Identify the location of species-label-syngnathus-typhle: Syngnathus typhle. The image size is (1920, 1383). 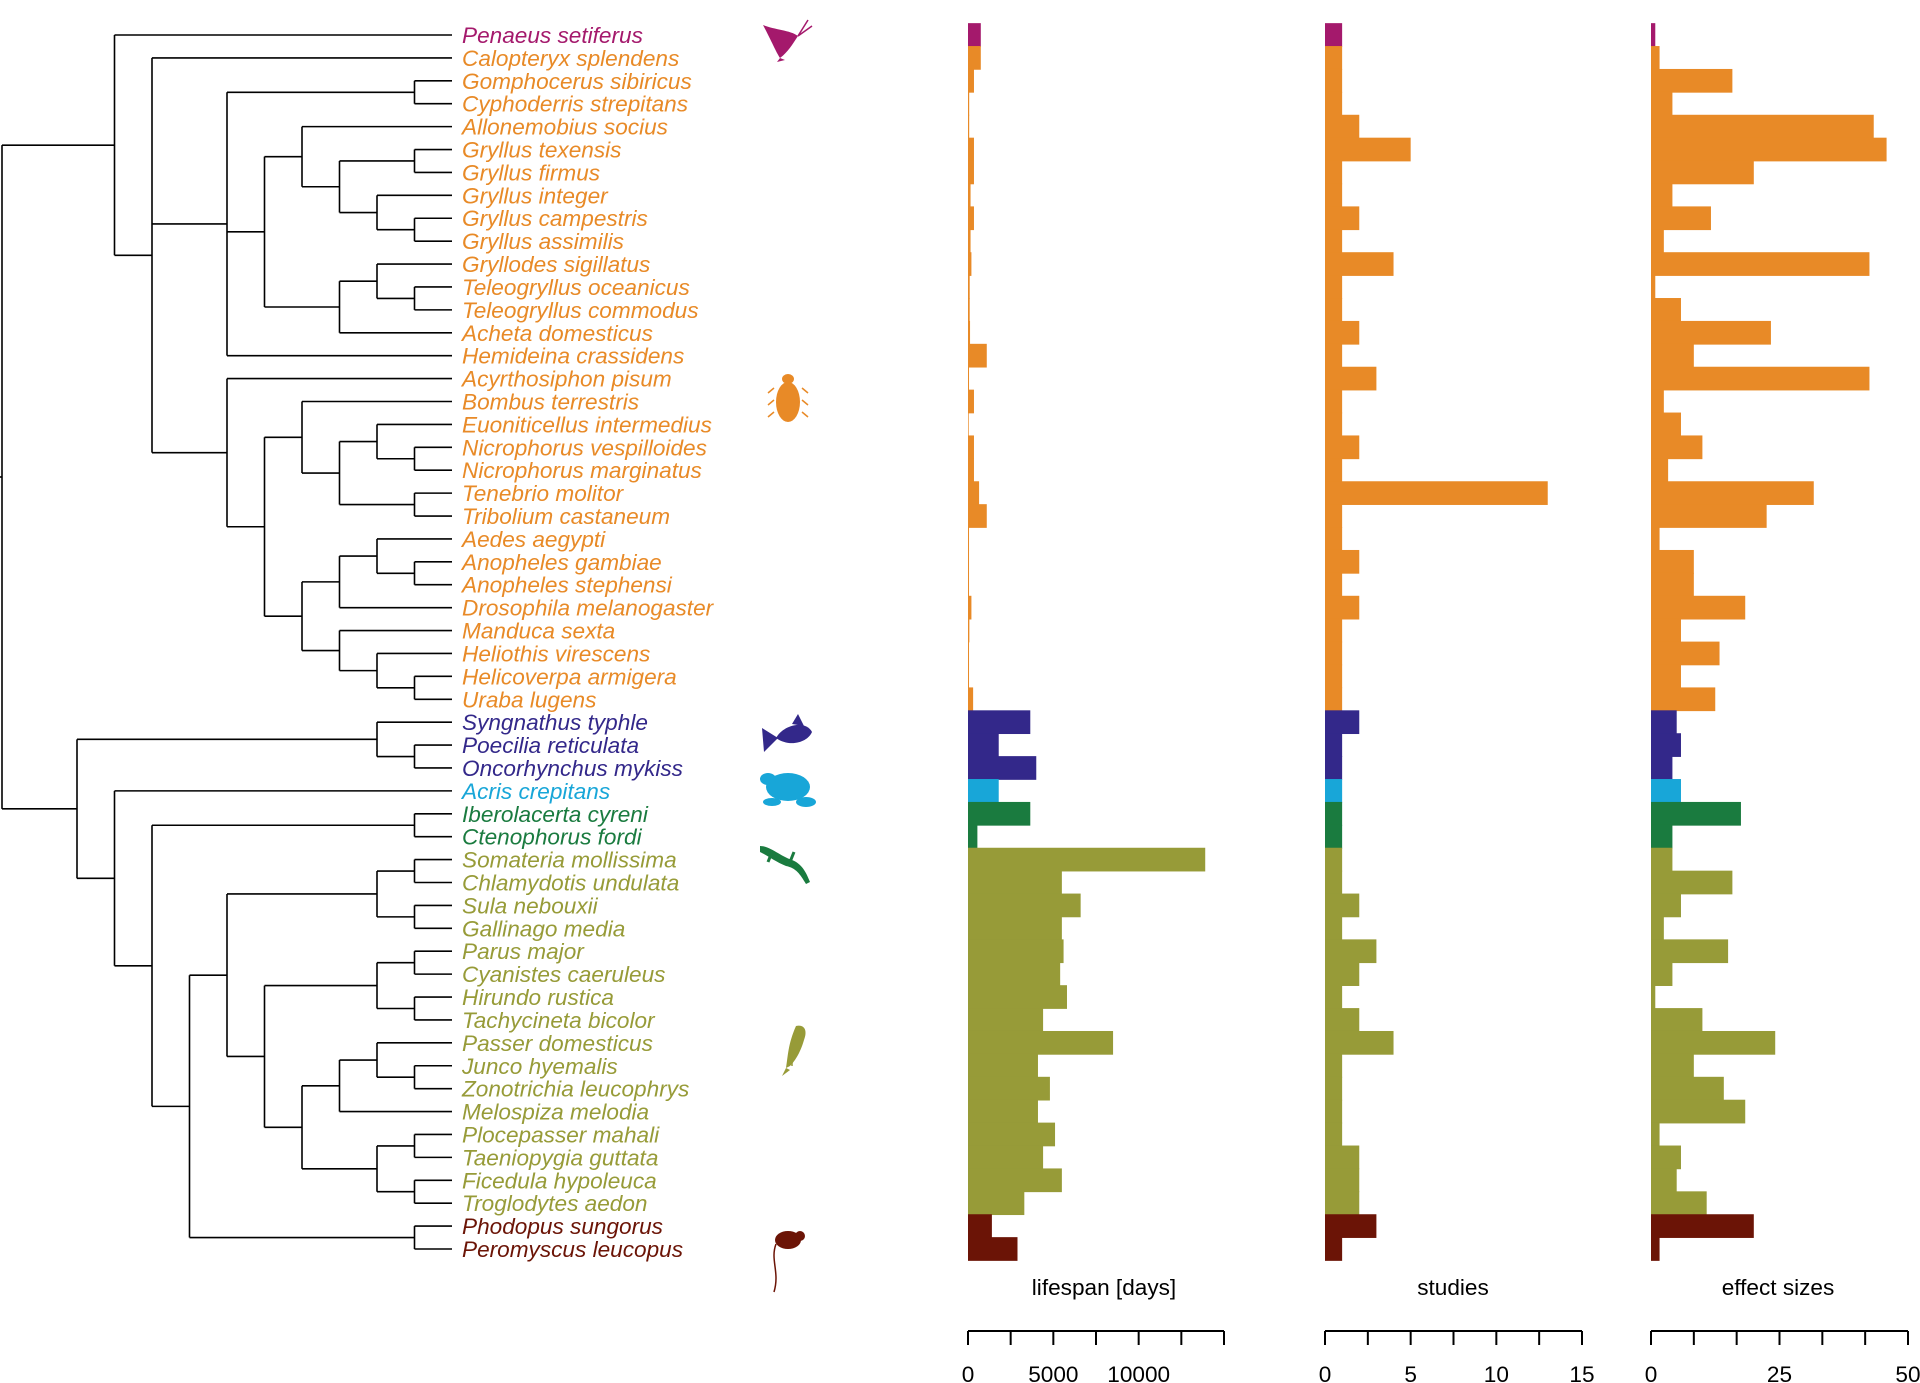
(555, 722).